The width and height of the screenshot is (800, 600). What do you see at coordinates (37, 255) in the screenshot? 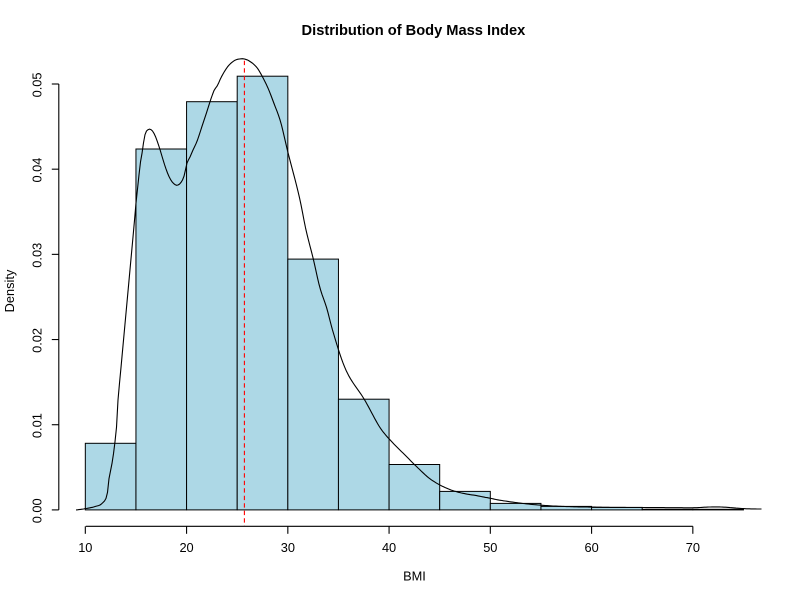
I see `svg-text: 0.03` at bounding box center [37, 255].